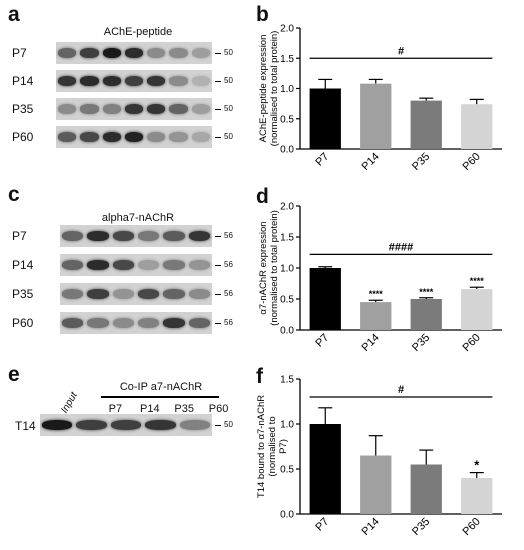 This screenshot has height=550, width=524. What do you see at coordinates (263, 267) in the screenshot?
I see `y-axis-label: α7-nAChR expression` at bounding box center [263, 267].